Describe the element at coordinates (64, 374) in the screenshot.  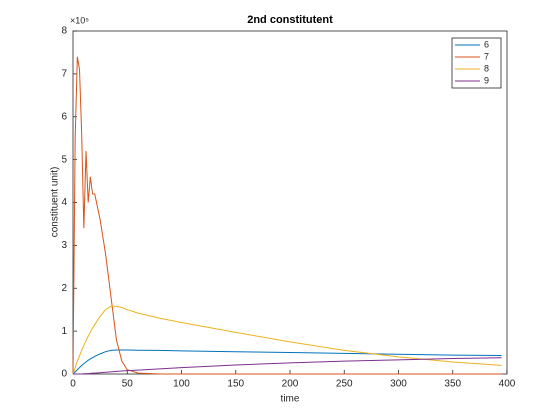
I see `y-tick-label: 0` at that location.